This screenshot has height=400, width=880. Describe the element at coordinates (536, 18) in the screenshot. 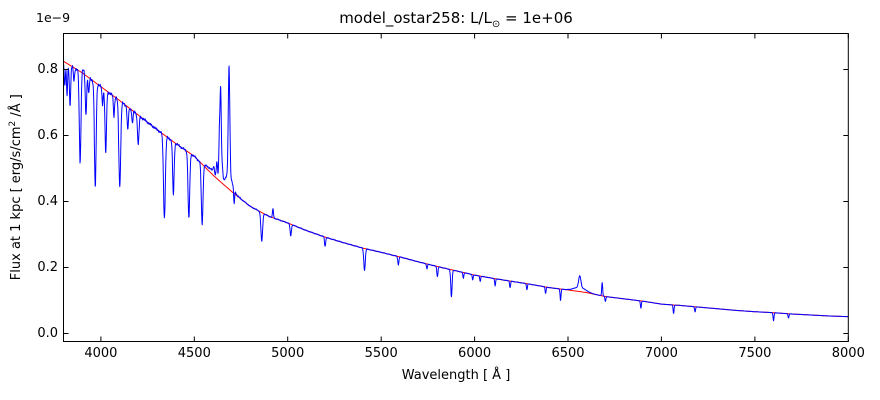

I see `plot-title-value: = 1e+06` at that location.